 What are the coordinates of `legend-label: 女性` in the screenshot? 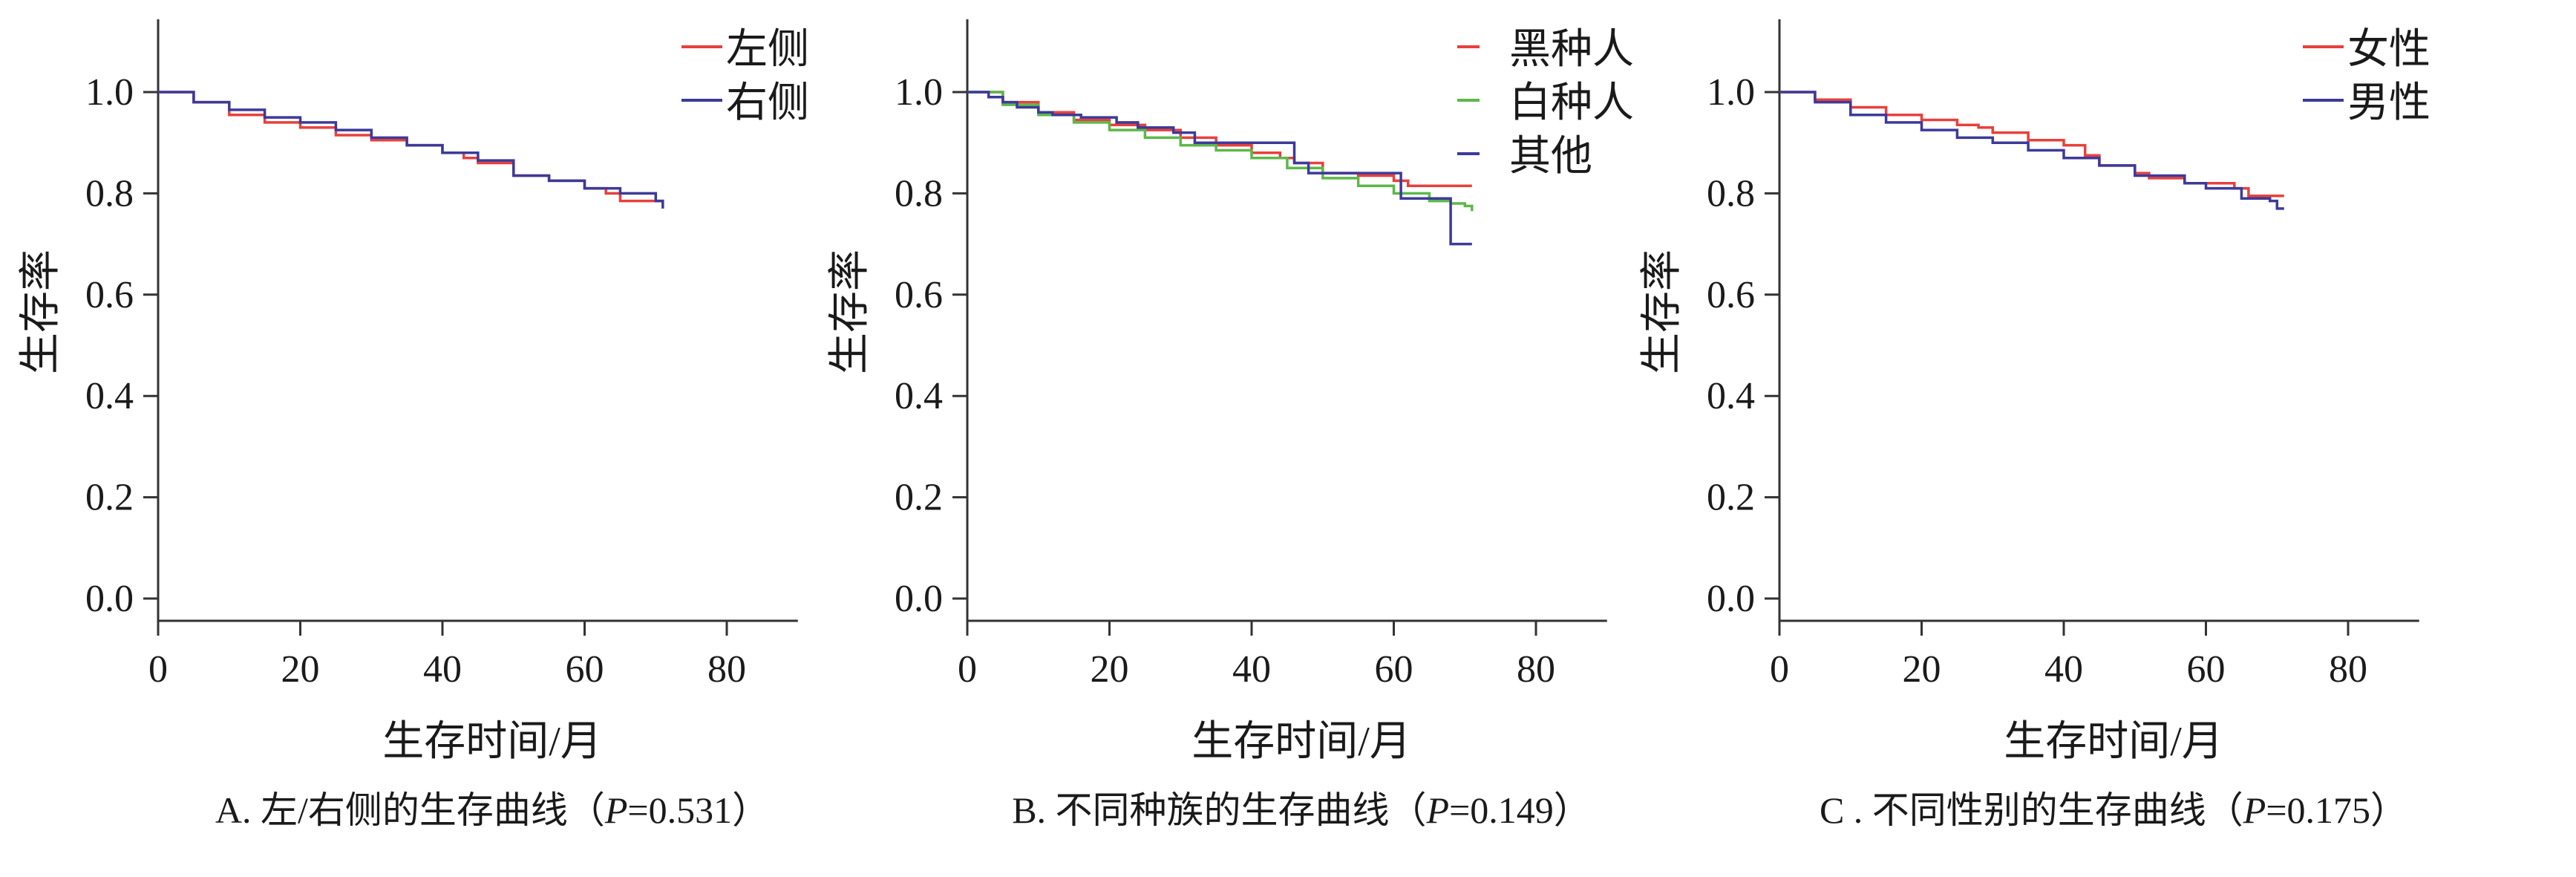 It's located at (2389, 50).